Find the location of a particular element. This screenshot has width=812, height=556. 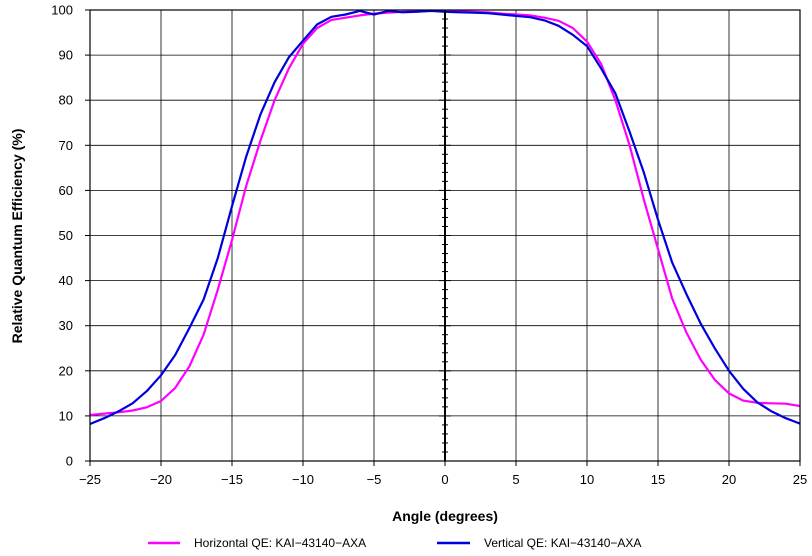

x-tick-label: −25 is located at coordinates (90, 479).